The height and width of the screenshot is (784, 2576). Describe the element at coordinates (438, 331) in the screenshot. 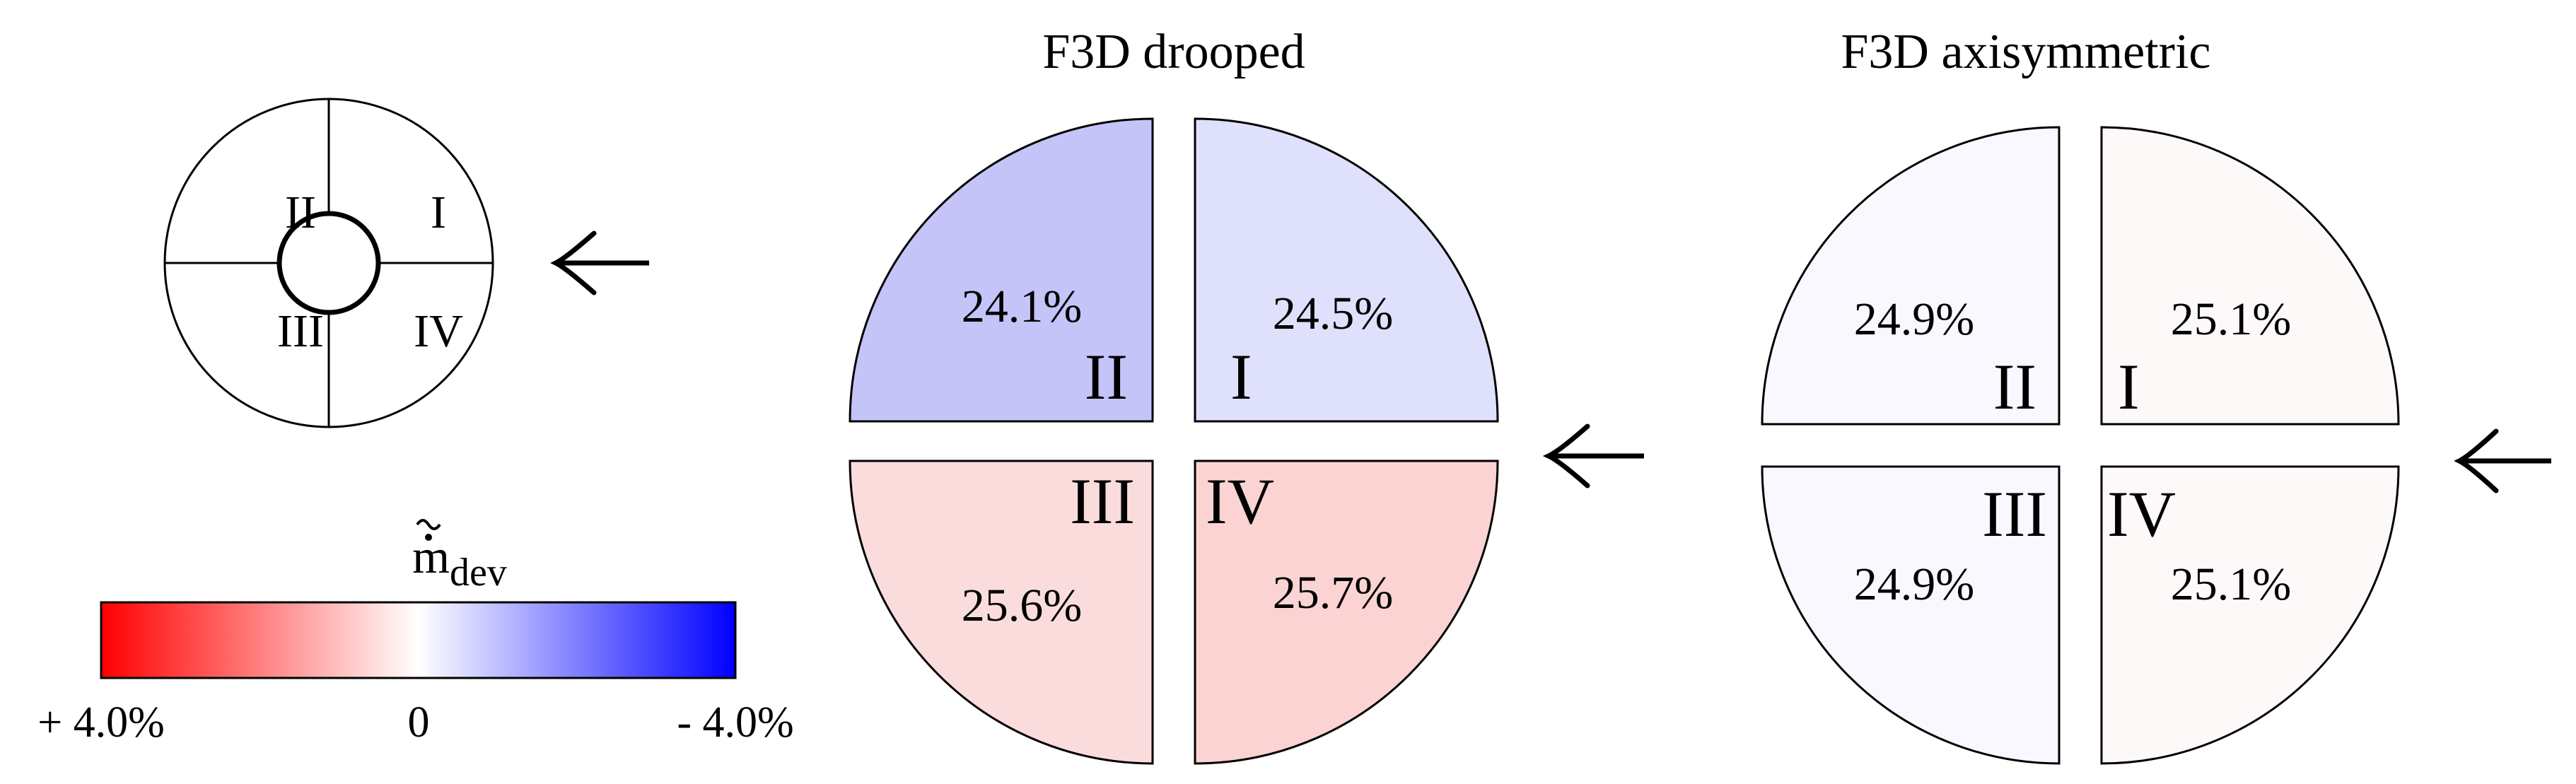

I see `key-label-iv: IV` at that location.